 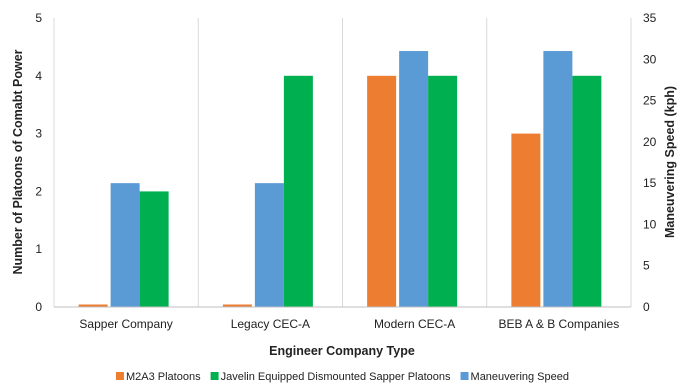 I want to click on left-tick-label: 0, so click(x=38, y=307).